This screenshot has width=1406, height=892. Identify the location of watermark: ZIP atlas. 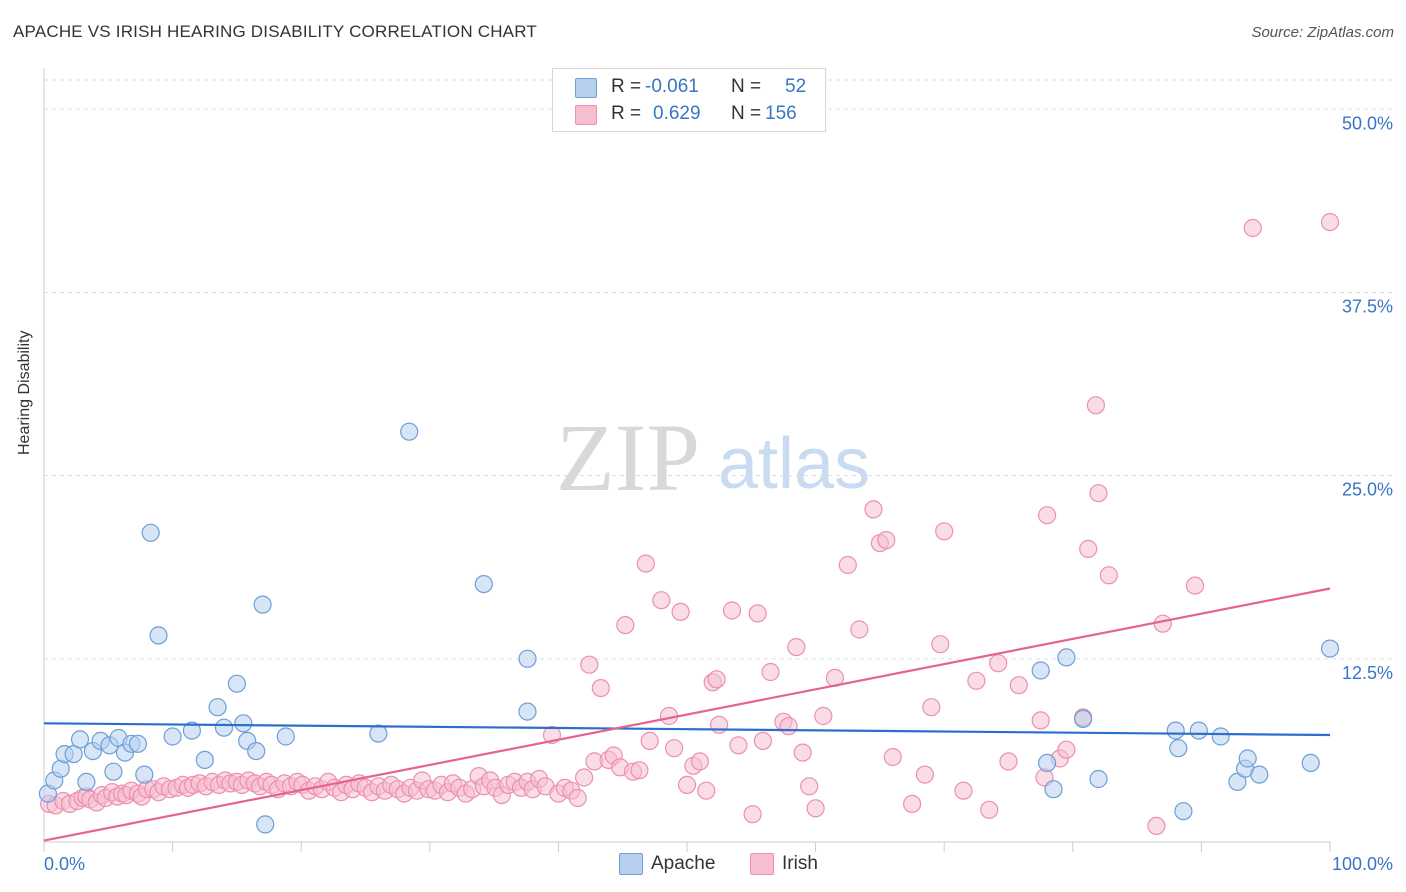
(713, 457).